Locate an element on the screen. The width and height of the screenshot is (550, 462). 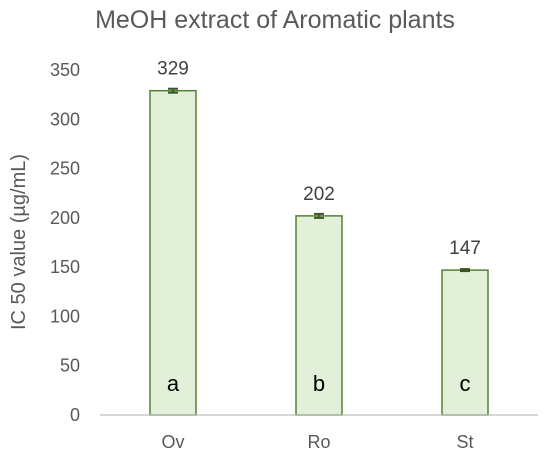
y-tick-label: 50 is located at coordinates (70, 366).